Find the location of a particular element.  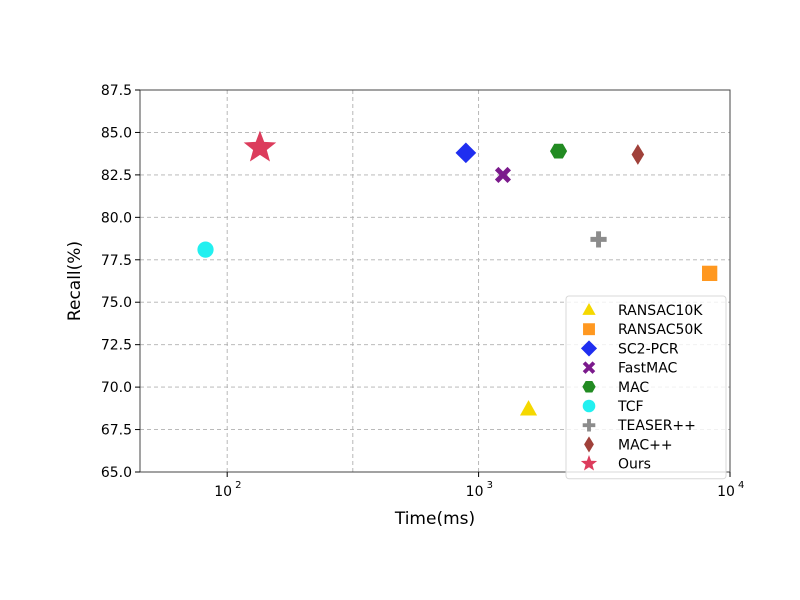

legend-box is located at coordinates (646, 387).